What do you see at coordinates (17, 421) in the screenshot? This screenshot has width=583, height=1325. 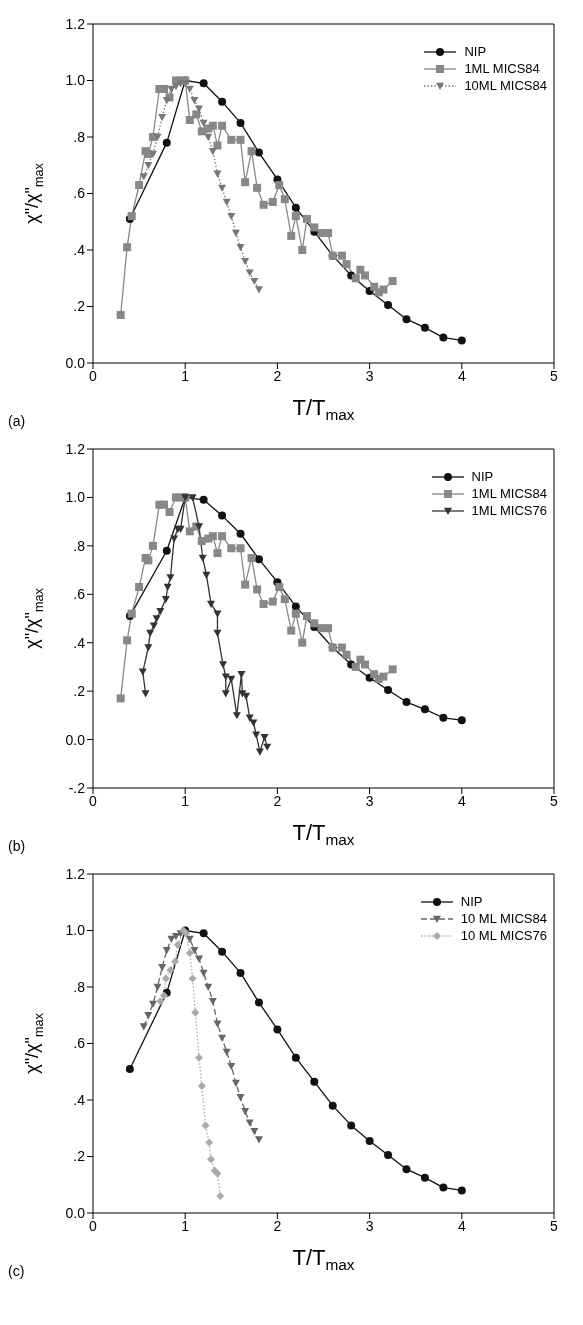 I see `text: (a)` at bounding box center [17, 421].